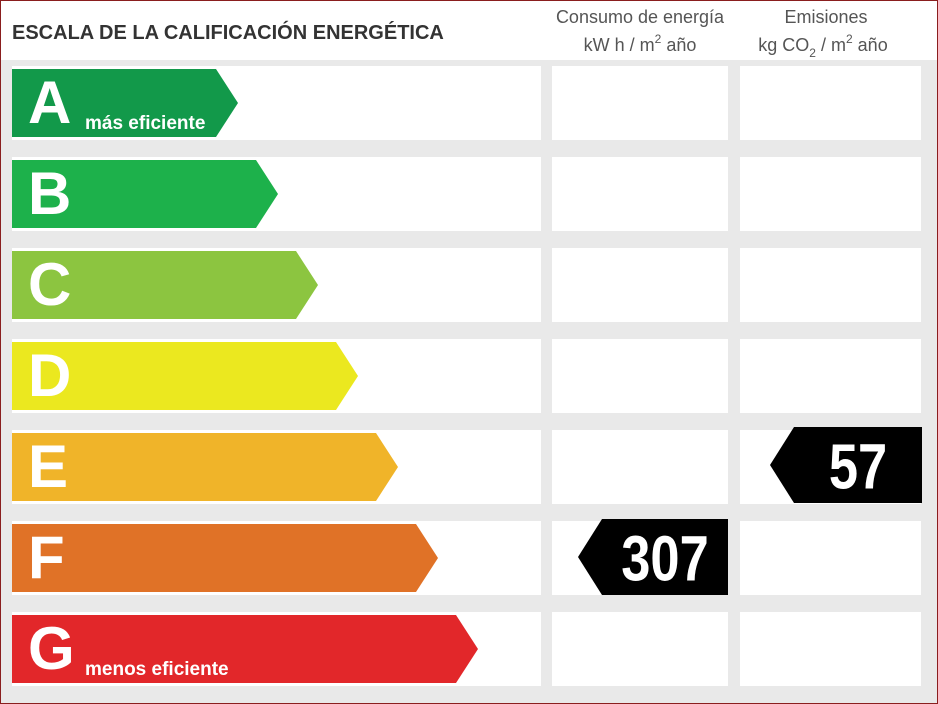 The width and height of the screenshot is (938, 704). I want to click on header-background, so click(469, 30).